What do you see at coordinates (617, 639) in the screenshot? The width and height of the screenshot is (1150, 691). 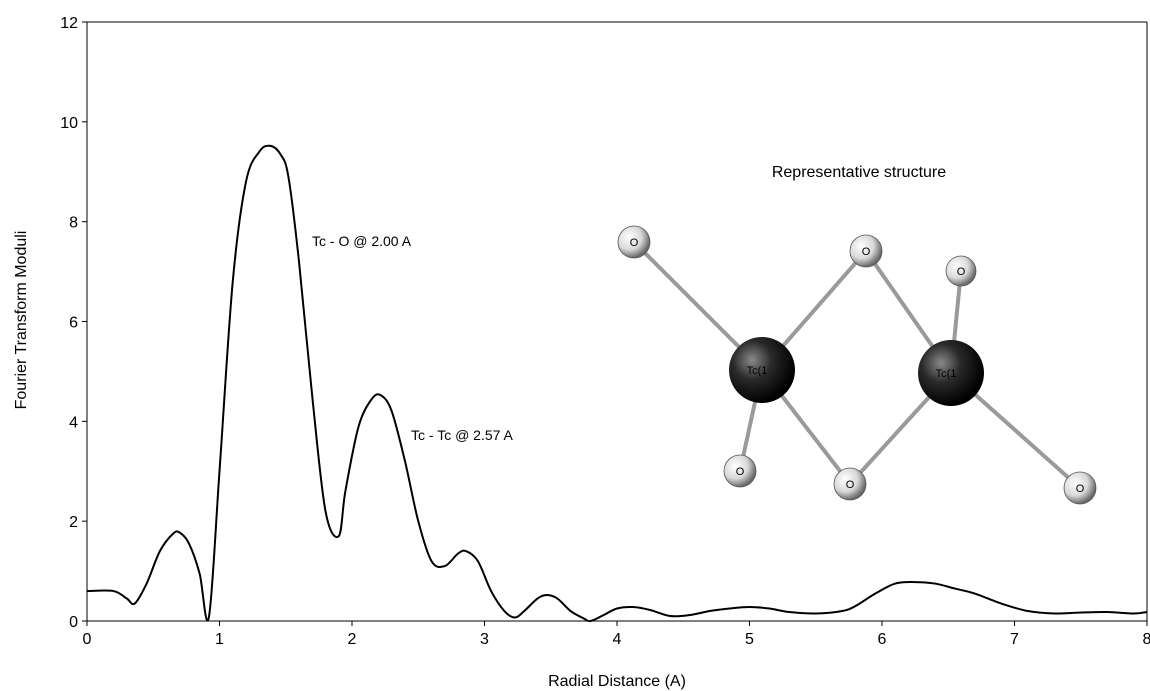 I see `x-tick-label: 4` at bounding box center [617, 639].